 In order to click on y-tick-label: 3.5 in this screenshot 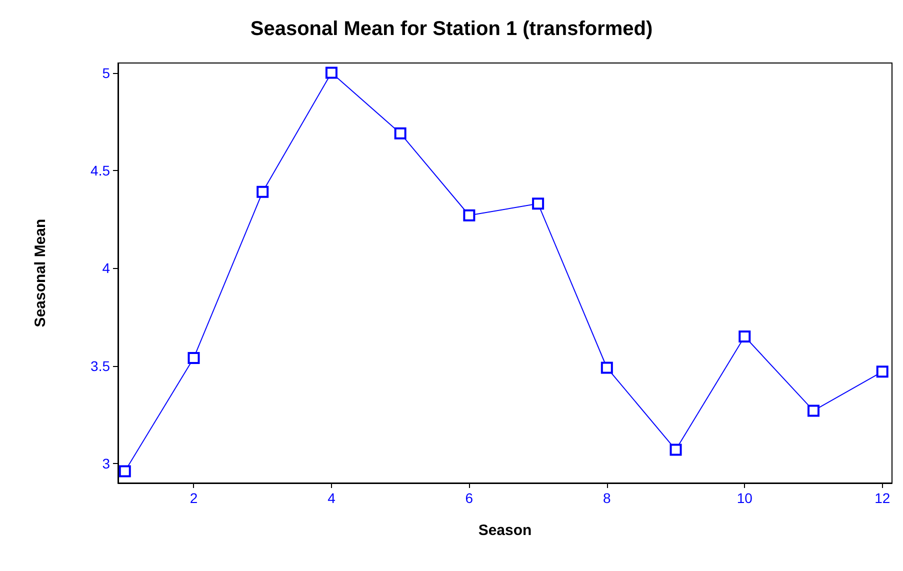, I will do `click(100, 366)`.